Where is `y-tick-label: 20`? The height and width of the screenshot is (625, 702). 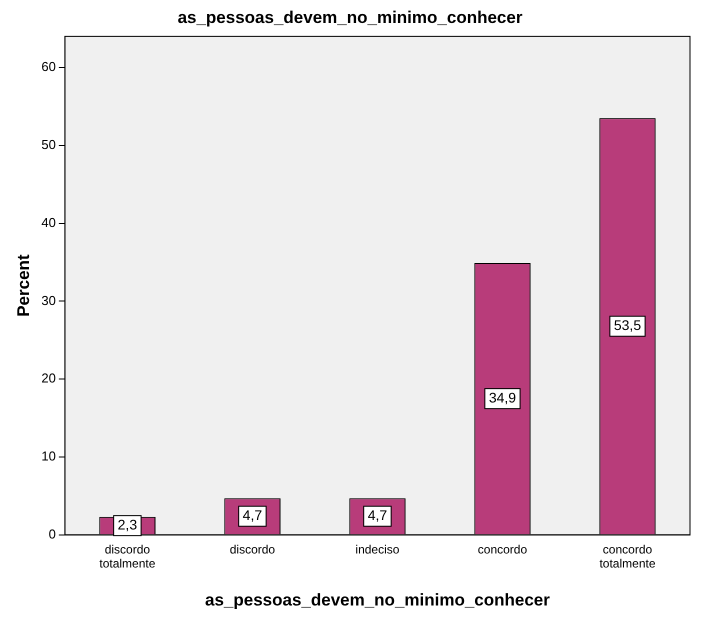 y-tick-label: 20 is located at coordinates (48, 378).